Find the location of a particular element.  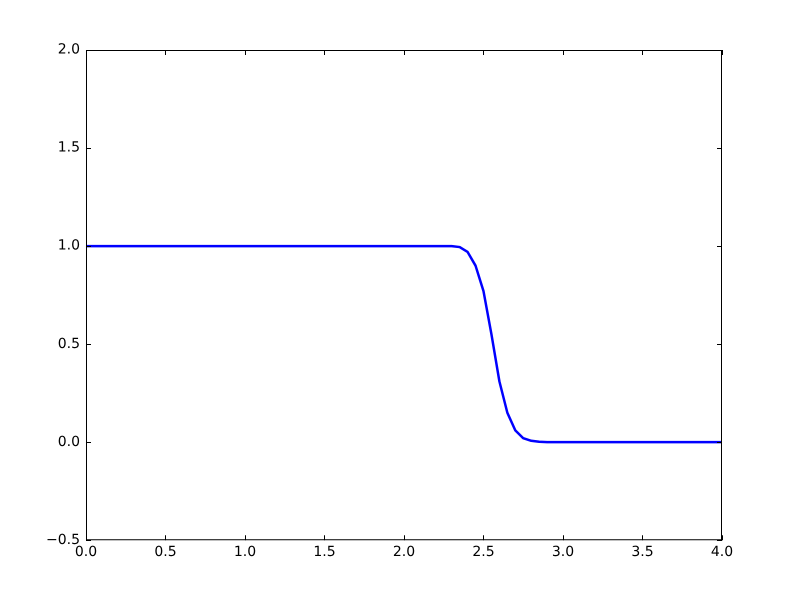

y-tick-label: 2.0 is located at coordinates (69, 50).